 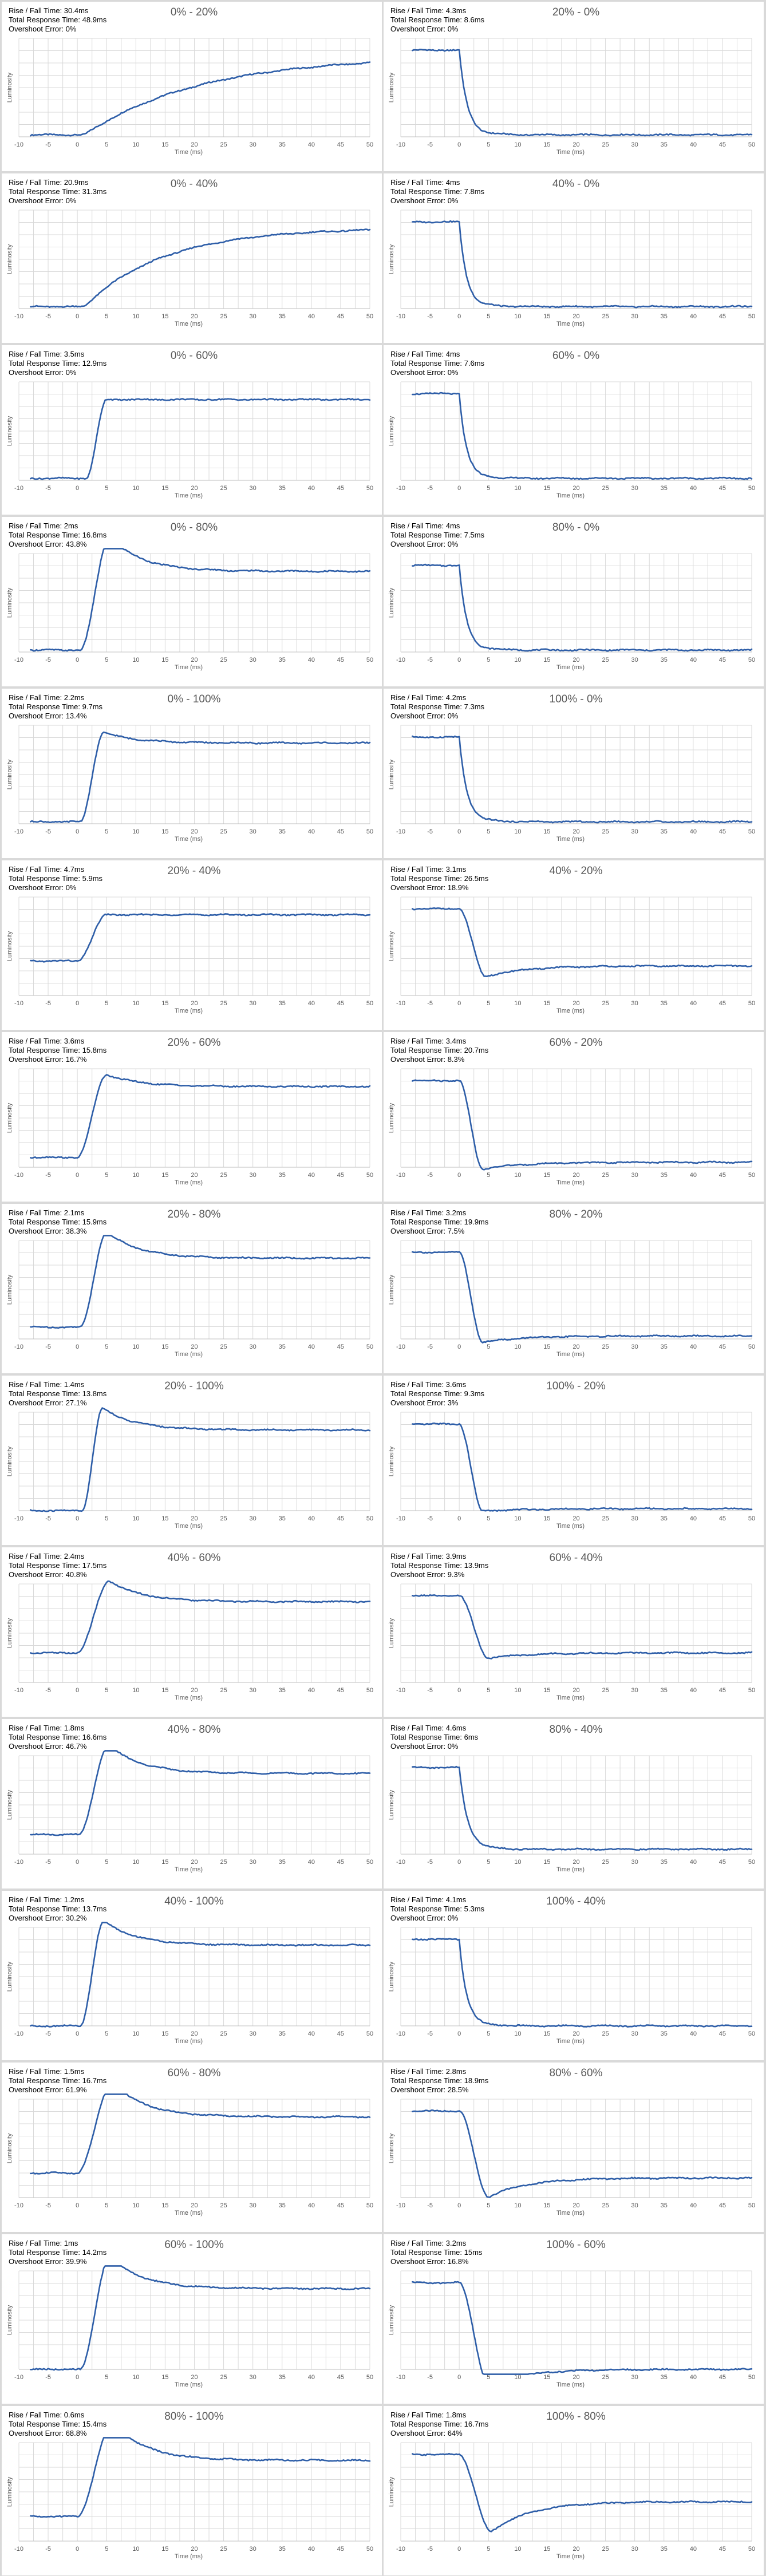 I want to click on chart-title: 80% - 0%, so click(x=576, y=527).